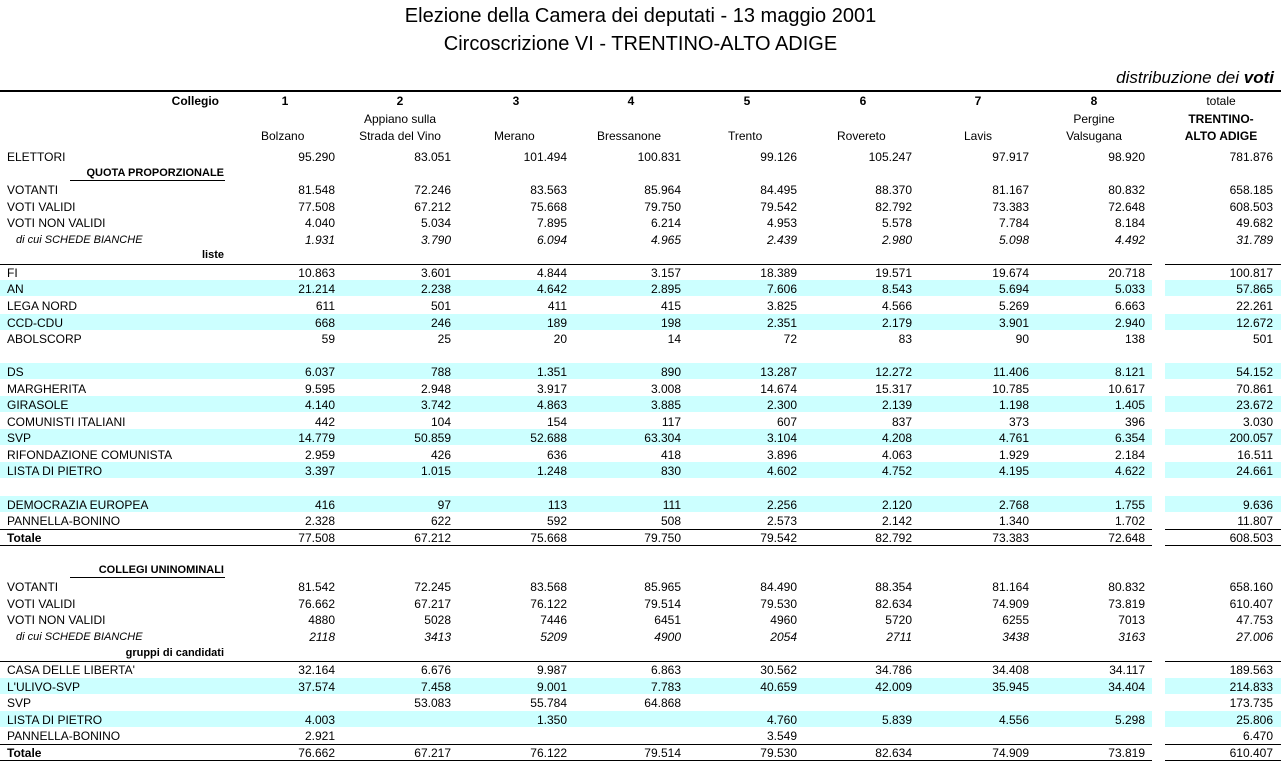 The width and height of the screenshot is (1281, 779). What do you see at coordinates (35, 322) in the screenshot?
I see `row-label: CCD-CDU` at bounding box center [35, 322].